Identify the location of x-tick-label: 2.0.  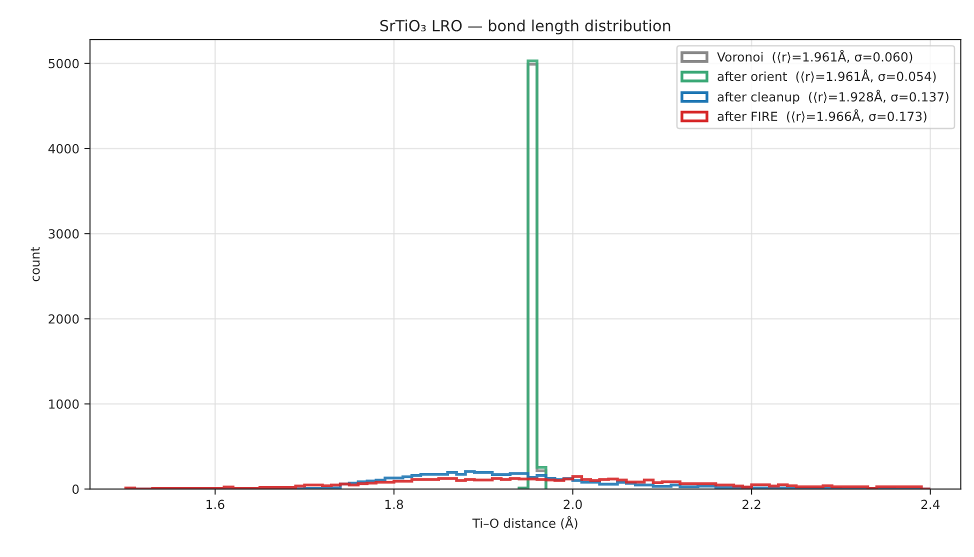
(573, 505).